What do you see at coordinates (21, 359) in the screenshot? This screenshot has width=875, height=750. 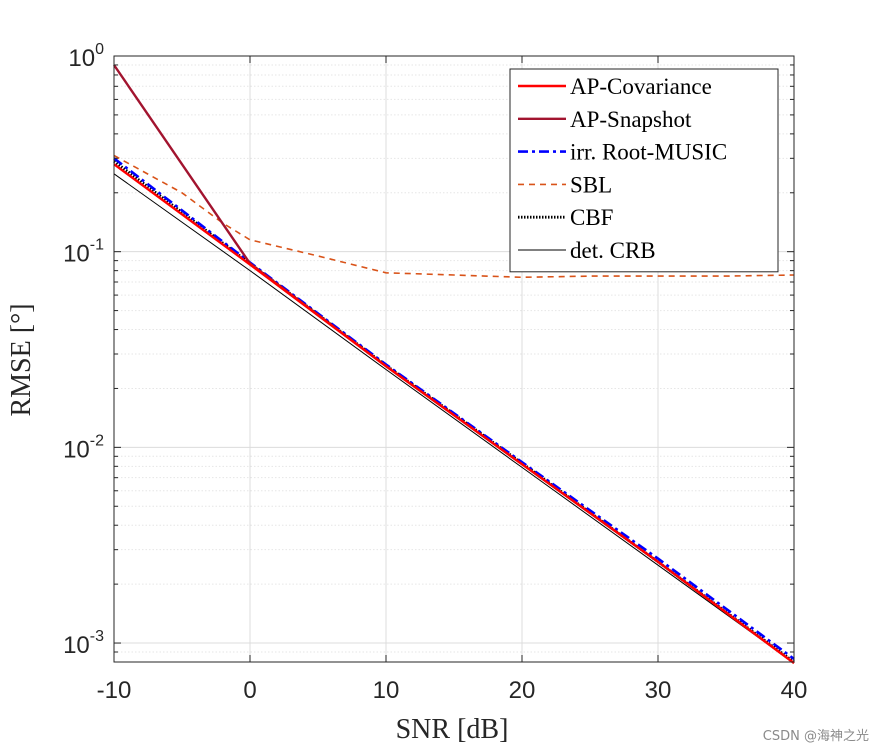 I see `y-axis-label: RMSE [°]` at bounding box center [21, 359].